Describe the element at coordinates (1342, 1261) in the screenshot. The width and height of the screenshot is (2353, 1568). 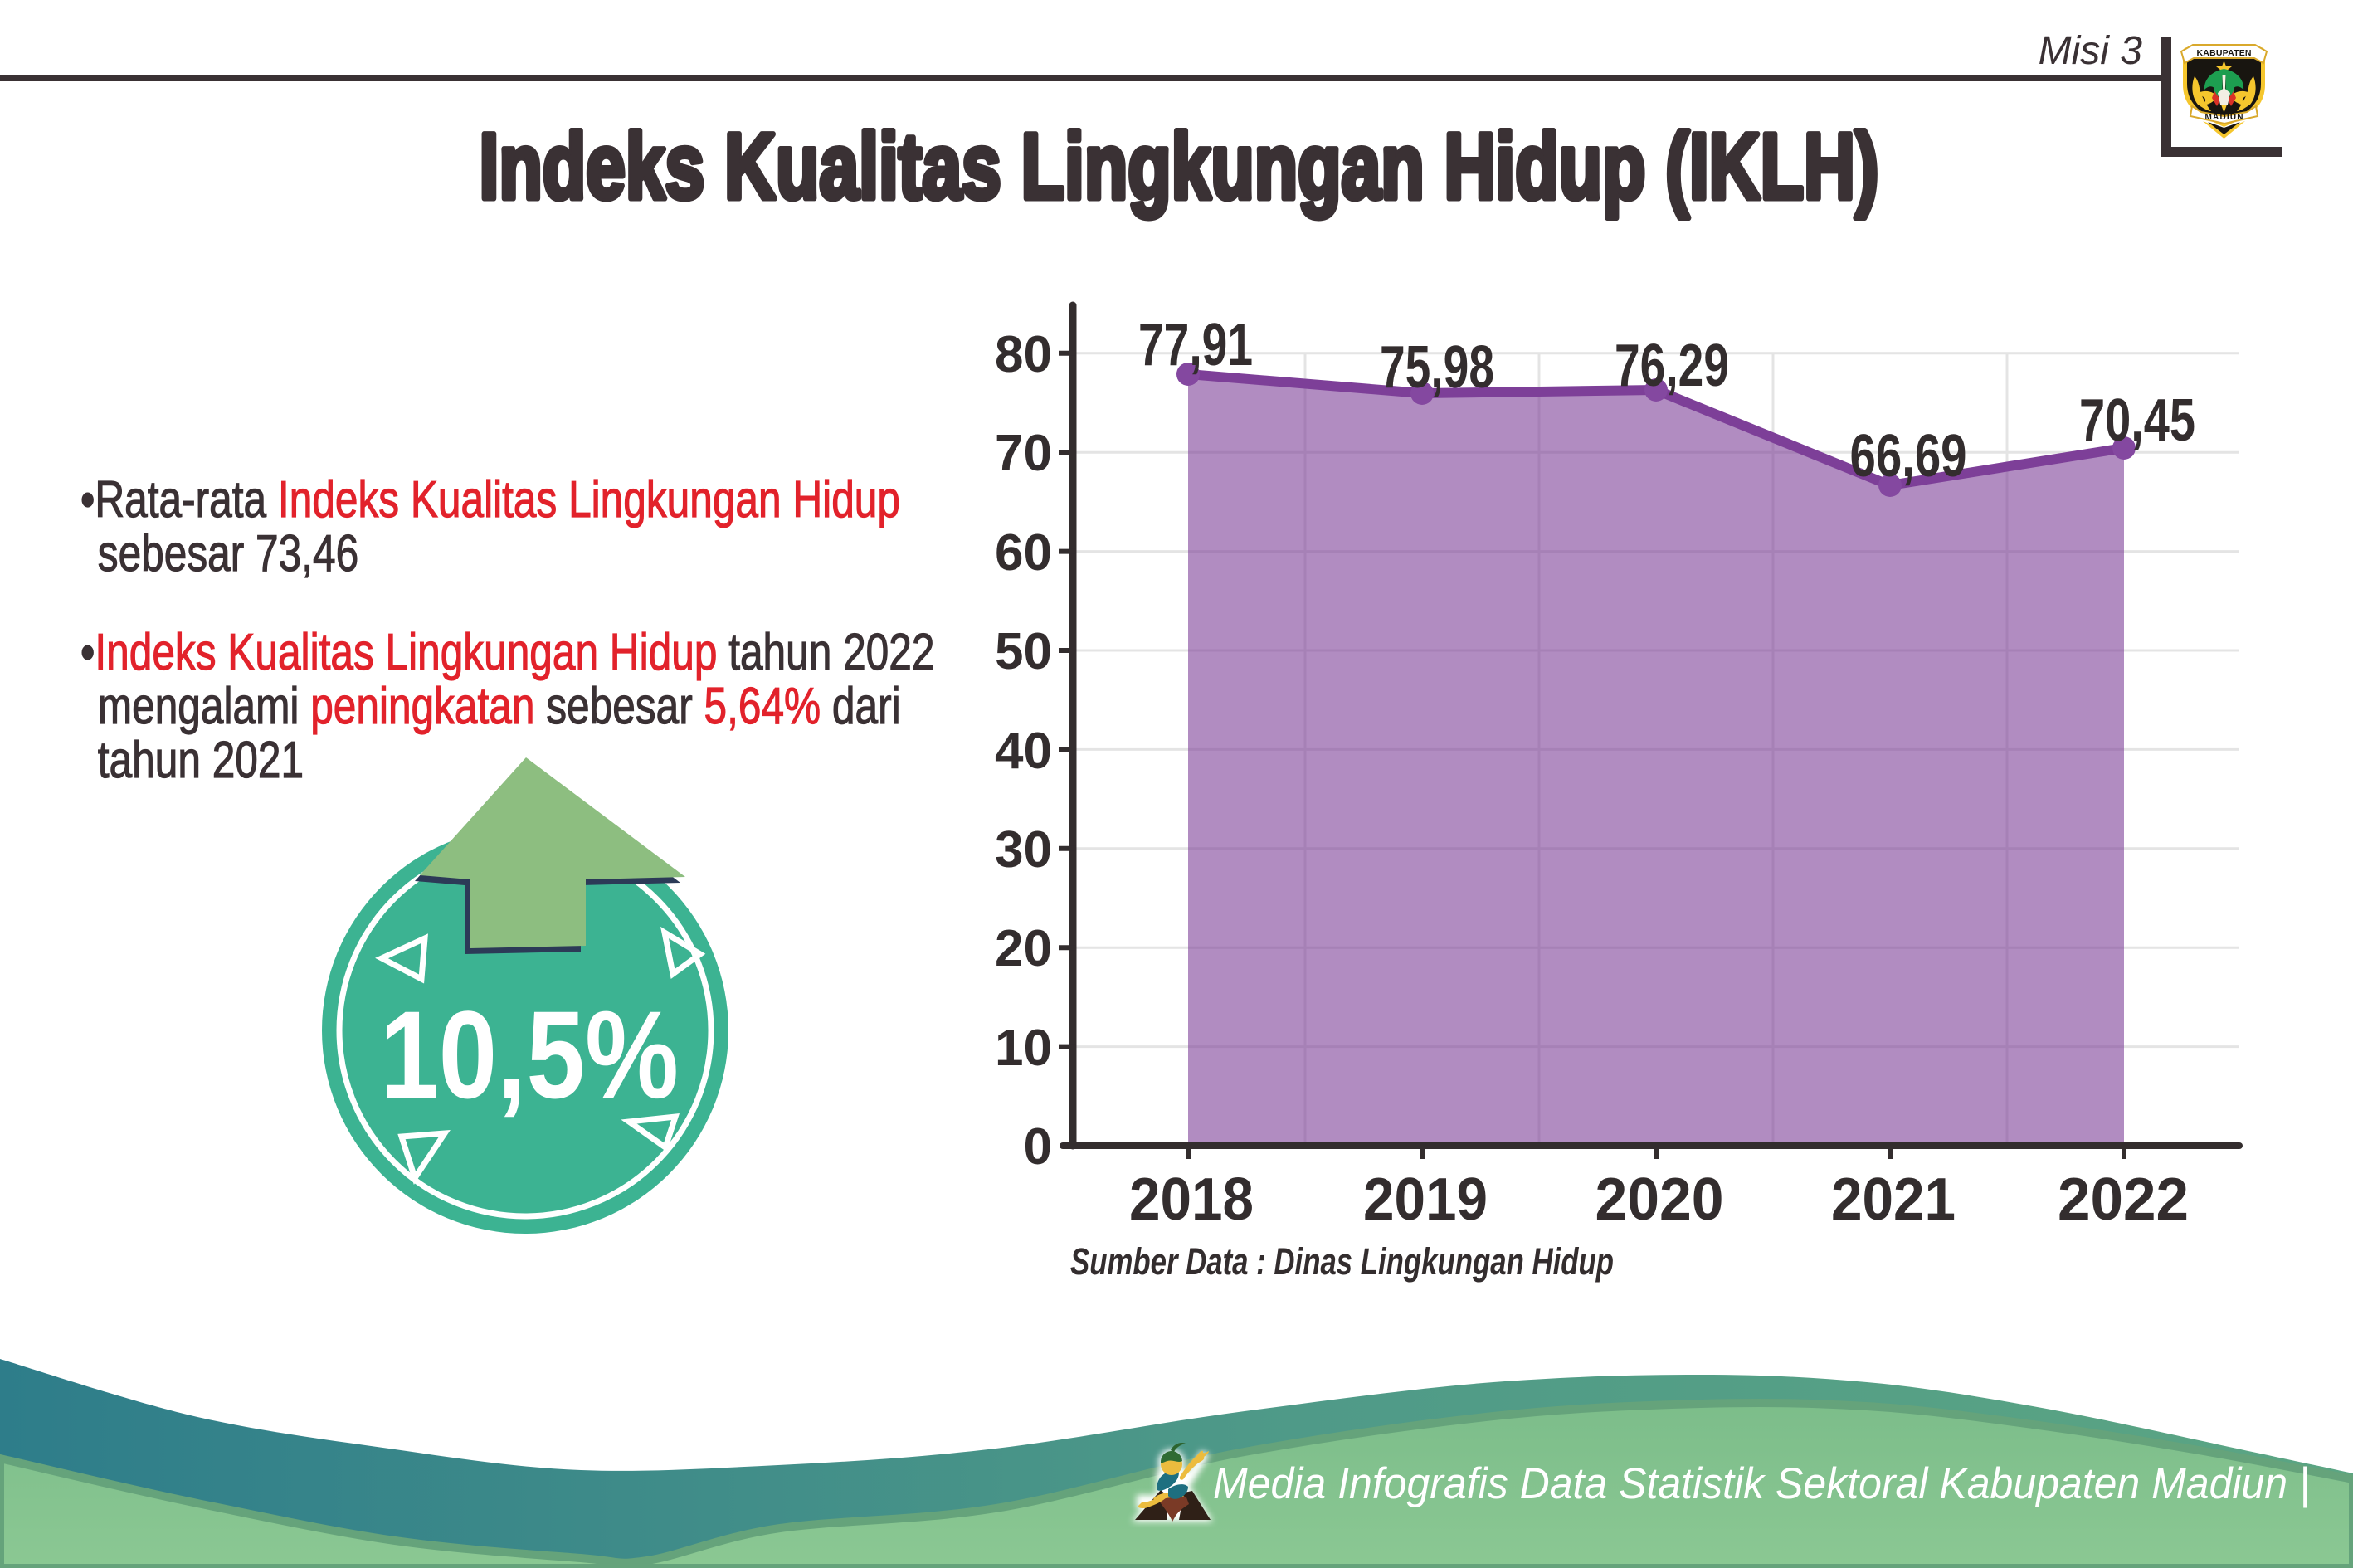
I see `svg-text:Sumber Data : Dinas Lingkungan: Sumber Data : Dinas Lingkungan Hidup` at that location.